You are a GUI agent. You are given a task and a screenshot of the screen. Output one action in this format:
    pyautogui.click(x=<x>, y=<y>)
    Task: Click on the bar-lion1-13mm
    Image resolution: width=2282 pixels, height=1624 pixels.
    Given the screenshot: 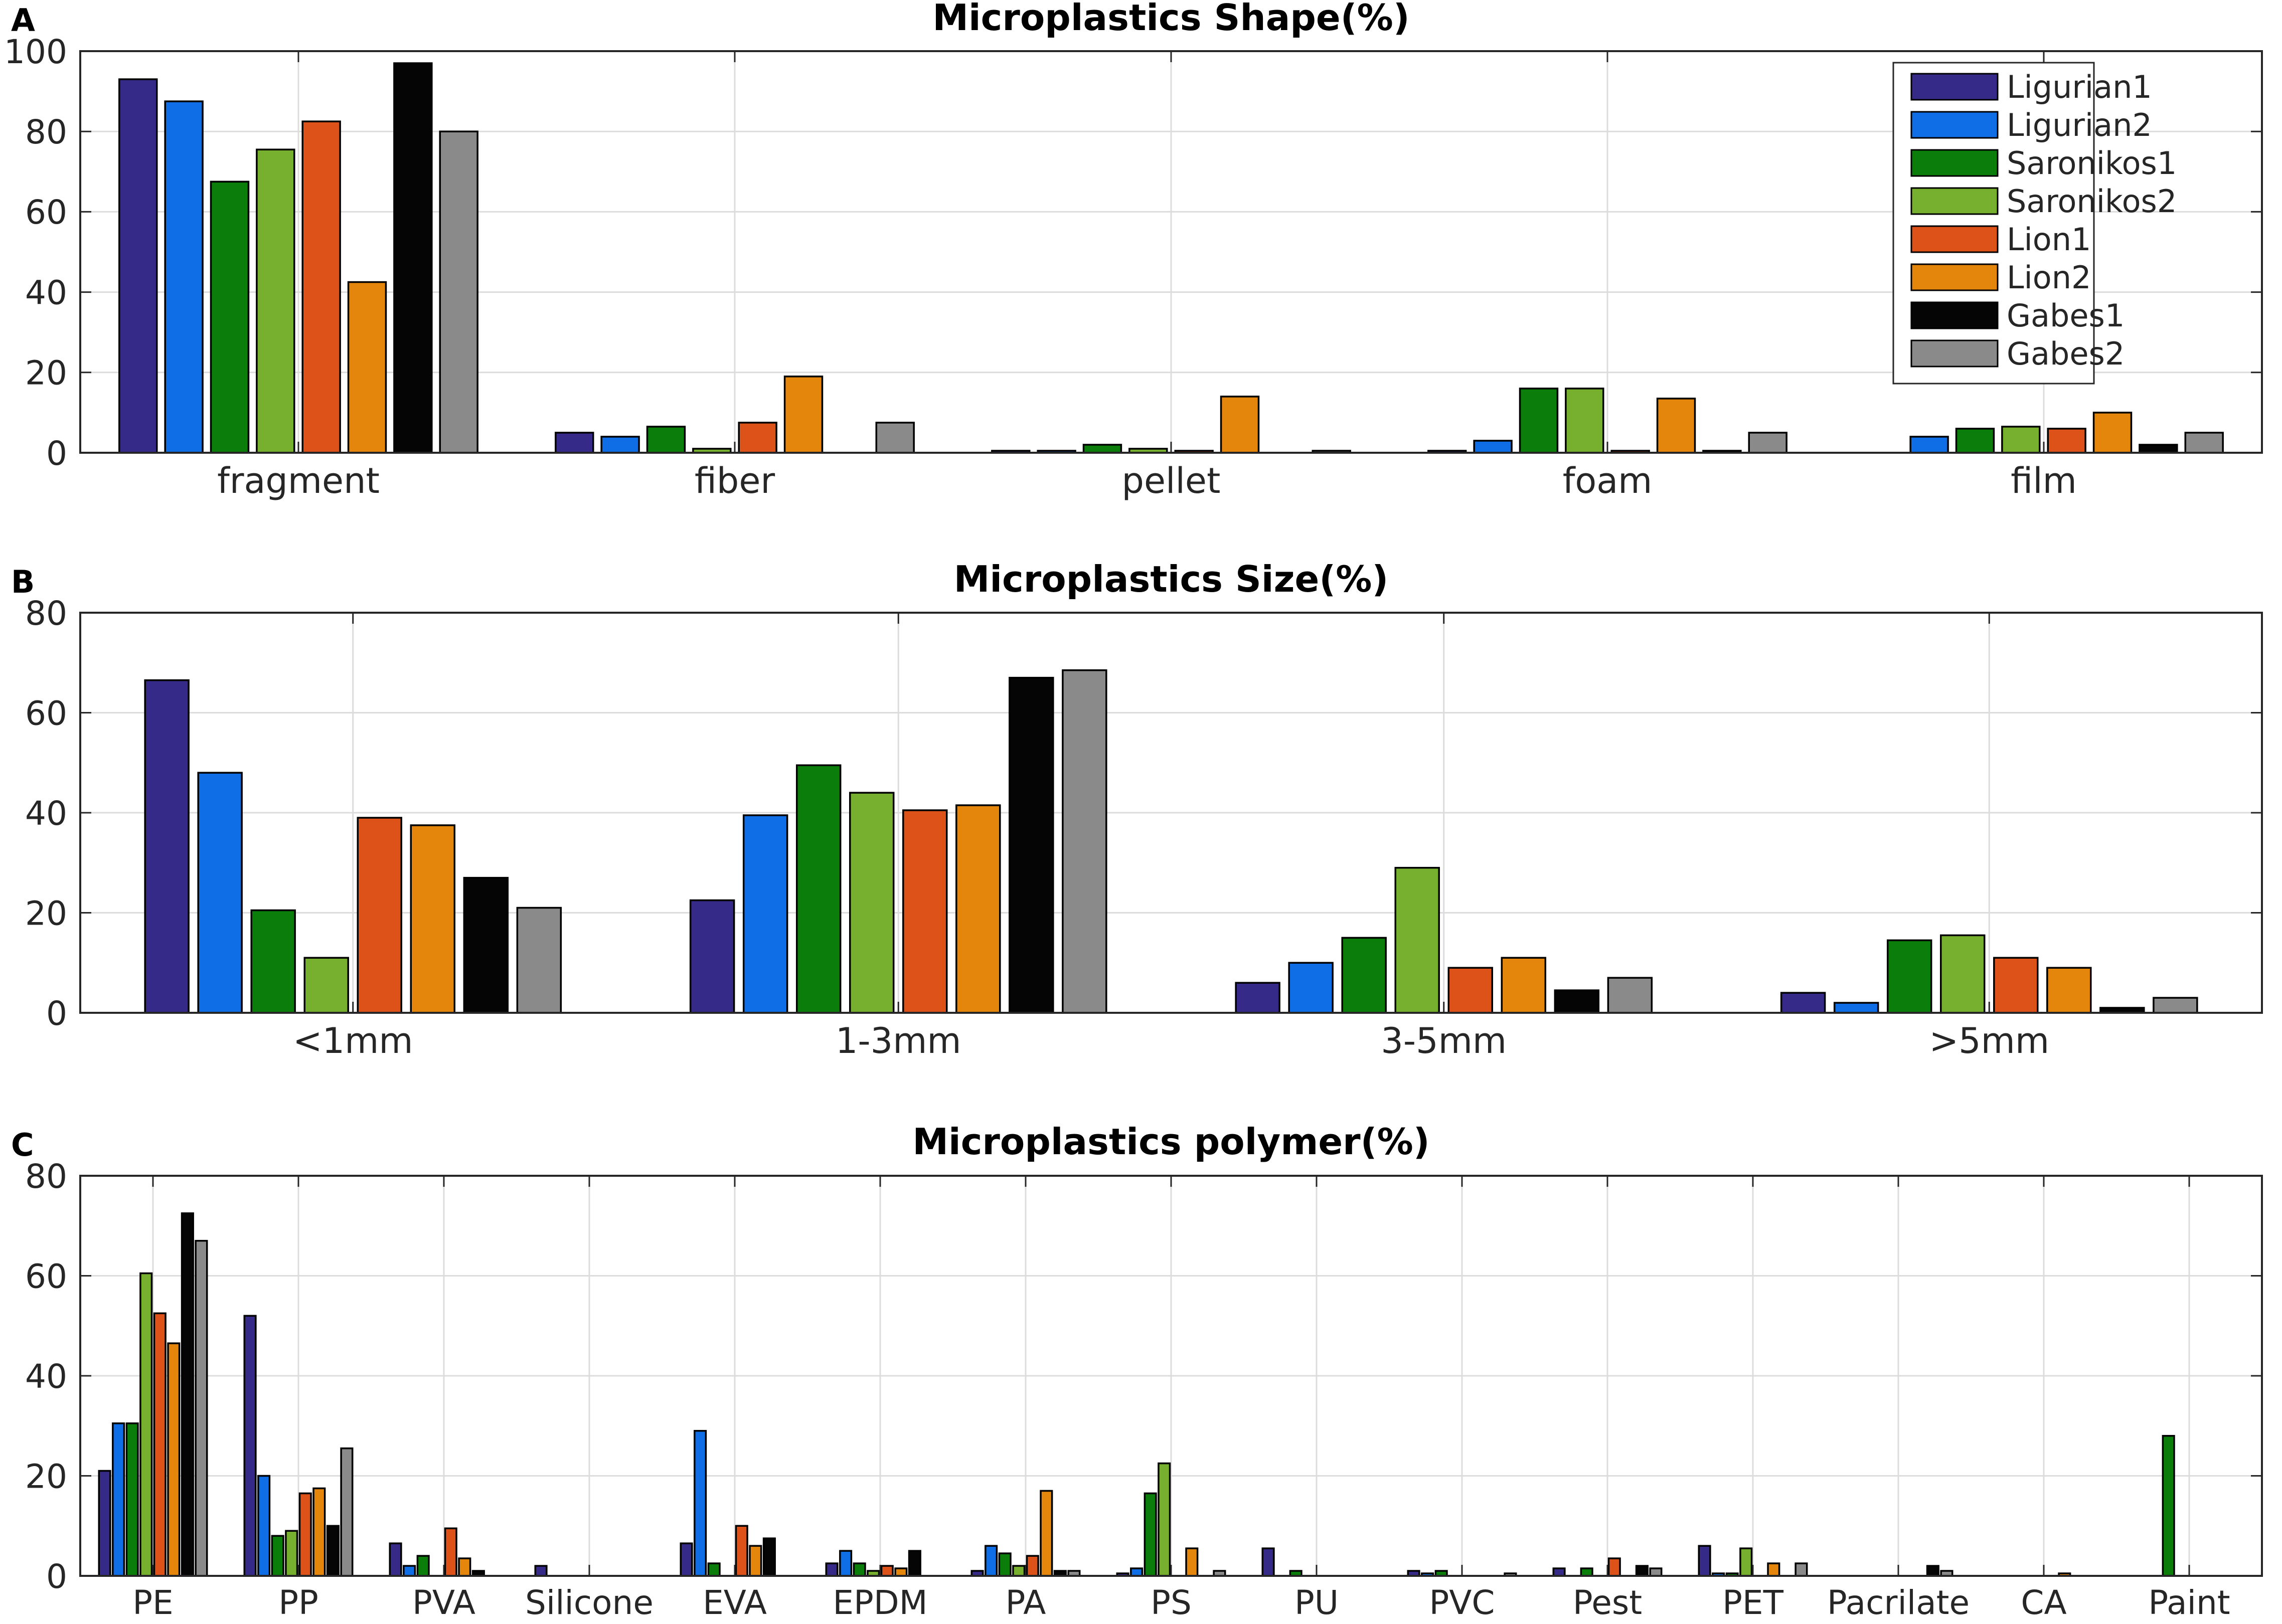 What is the action you would take?
    pyautogui.click(x=925, y=911)
    